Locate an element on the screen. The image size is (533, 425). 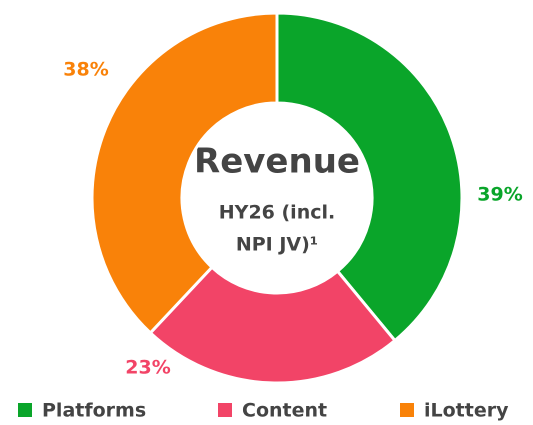
legend-label: Content is located at coordinates (284, 411).